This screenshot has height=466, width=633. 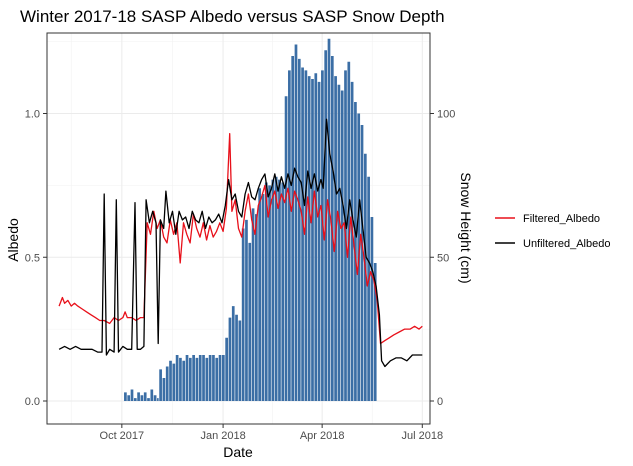 I want to click on y2-tick-label: 50, so click(x=443, y=258).